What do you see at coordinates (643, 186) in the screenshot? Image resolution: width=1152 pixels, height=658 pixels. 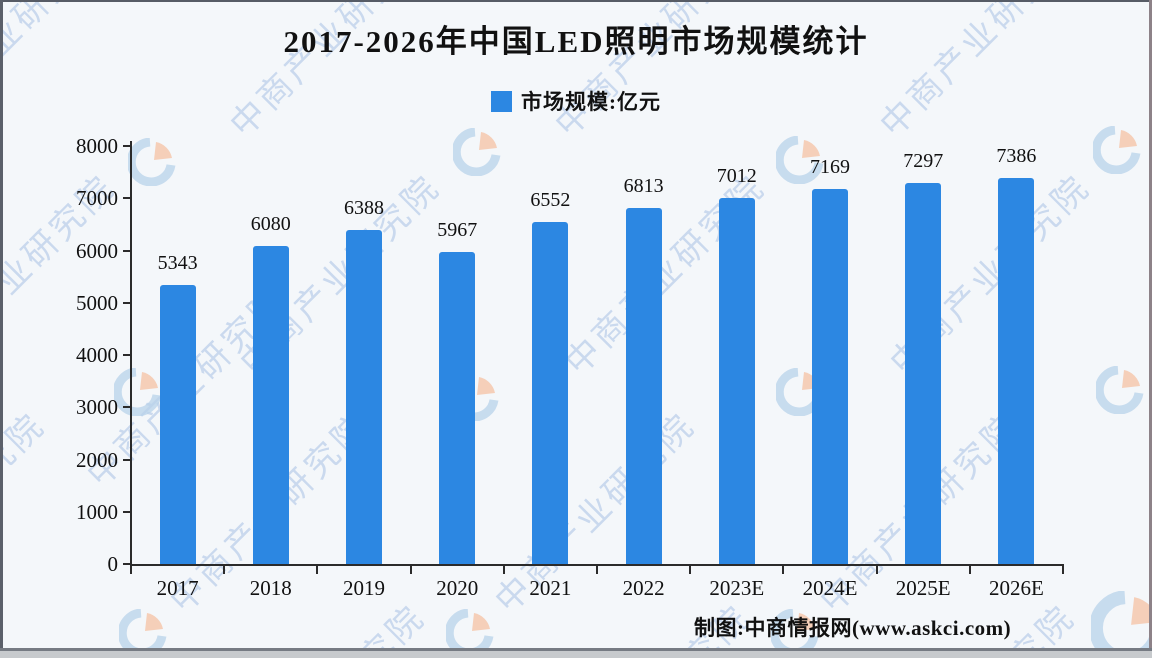 I see `bar-value-label: 6813` at bounding box center [643, 186].